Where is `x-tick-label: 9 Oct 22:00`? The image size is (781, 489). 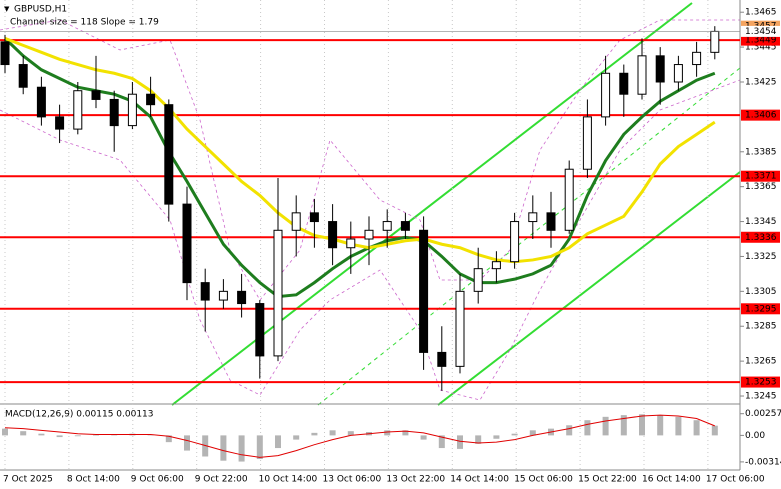
x-tick-label: 9 Oct 22:00 is located at coordinates (221, 480).